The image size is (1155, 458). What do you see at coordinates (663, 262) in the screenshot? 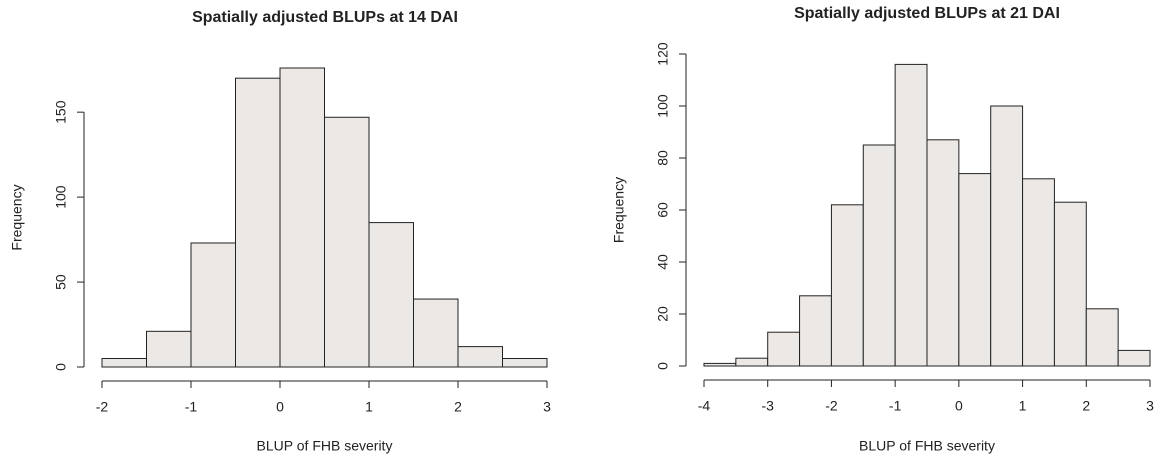
I see `y-tick-label: 40` at bounding box center [663, 262].